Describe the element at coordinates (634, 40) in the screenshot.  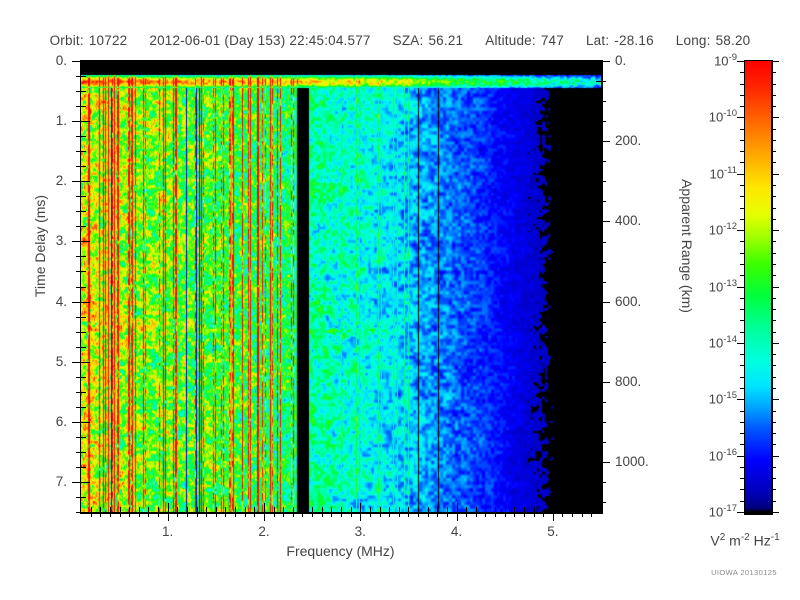
I see `lat-value: -28.16` at that location.